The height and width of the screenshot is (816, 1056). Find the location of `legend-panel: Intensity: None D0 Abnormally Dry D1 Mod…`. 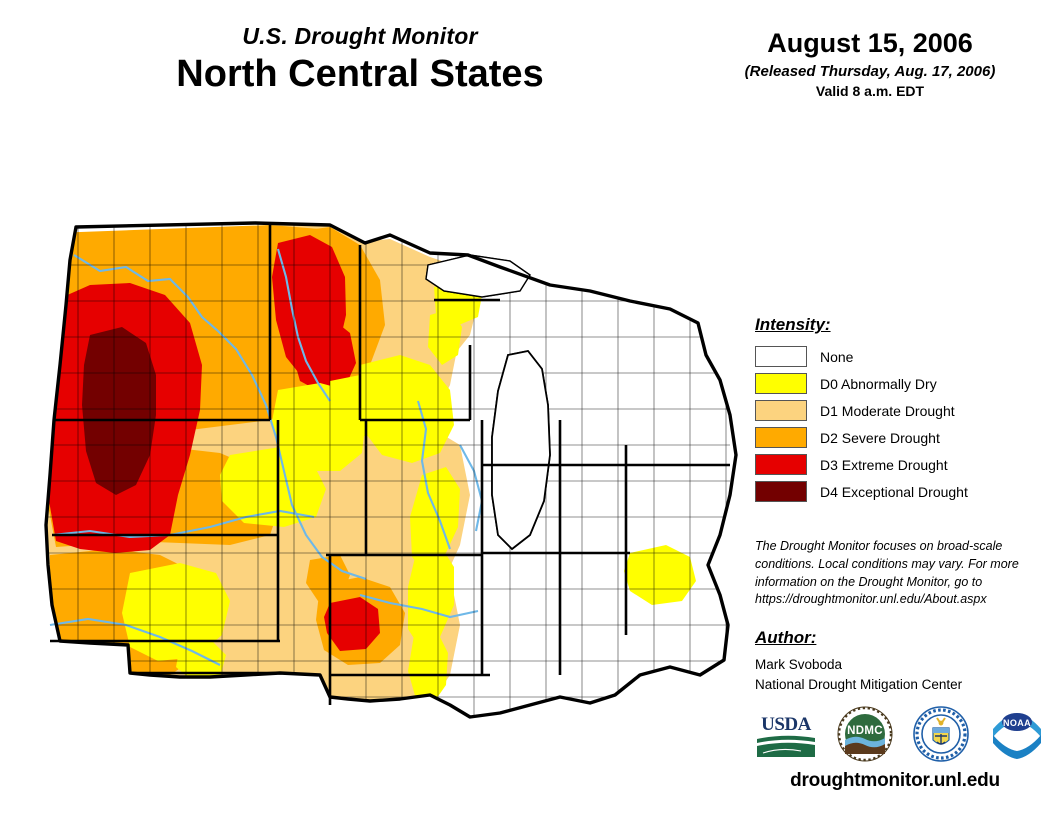

legend-panel: Intensity: None D0 Abnormally Dry D1 Mod… is located at coordinates (897, 410).